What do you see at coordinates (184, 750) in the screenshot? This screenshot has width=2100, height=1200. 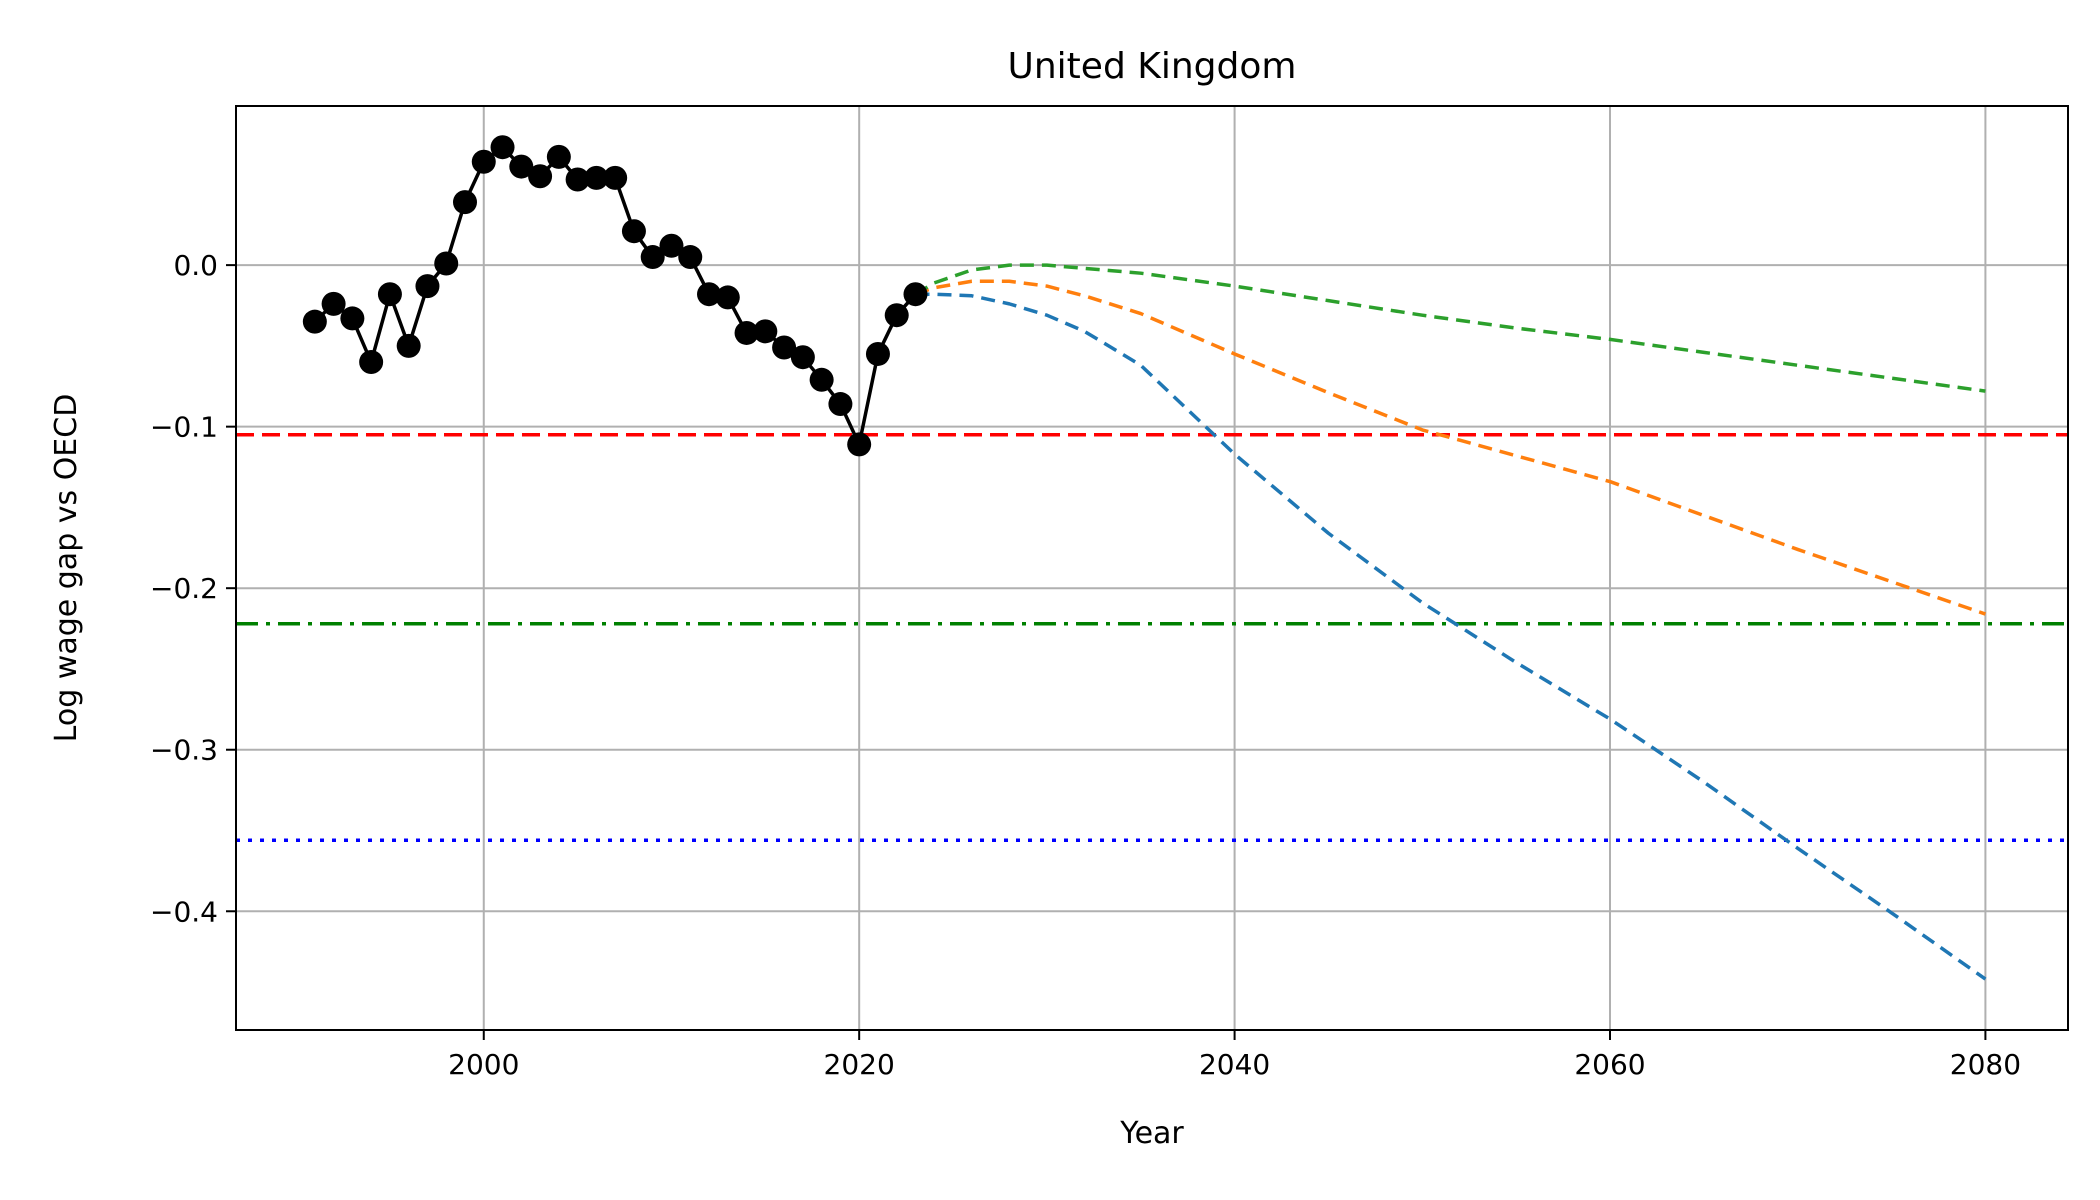 I see `y-tick-label: −0.3` at bounding box center [184, 750].